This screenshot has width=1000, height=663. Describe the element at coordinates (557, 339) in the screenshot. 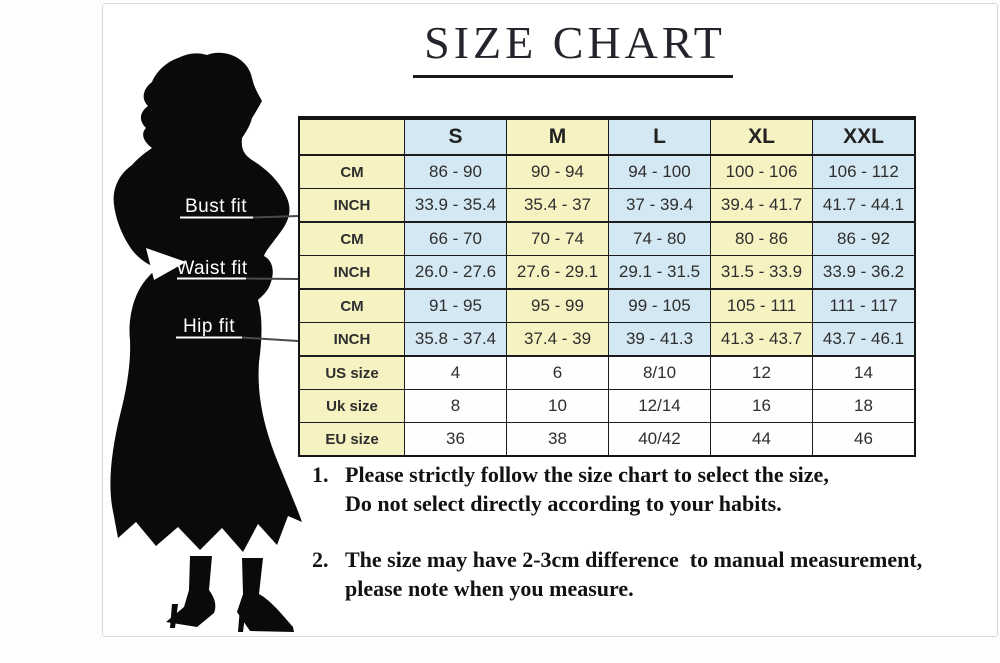

I see `table-cell: 37.4 - 39` at that location.